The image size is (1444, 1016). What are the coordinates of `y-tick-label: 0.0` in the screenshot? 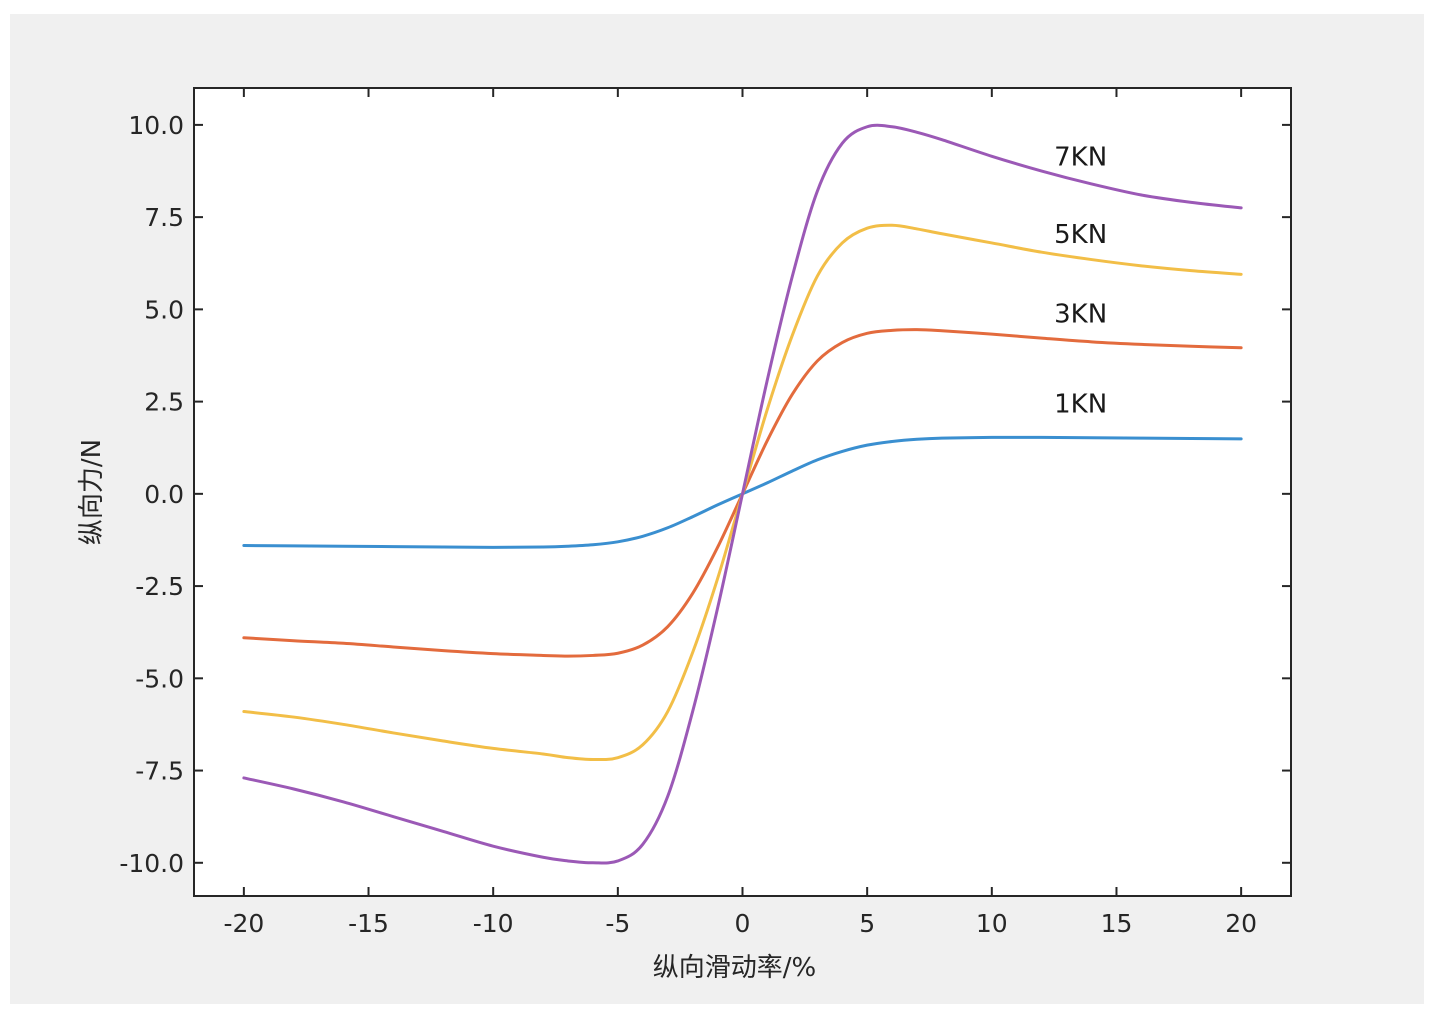 It's located at (164, 494).